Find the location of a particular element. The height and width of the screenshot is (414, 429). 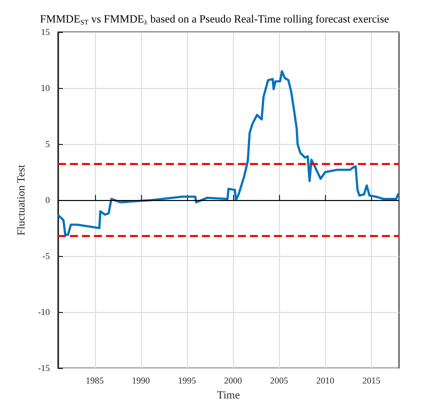

x-tick-label: 2000 is located at coordinates (233, 381).